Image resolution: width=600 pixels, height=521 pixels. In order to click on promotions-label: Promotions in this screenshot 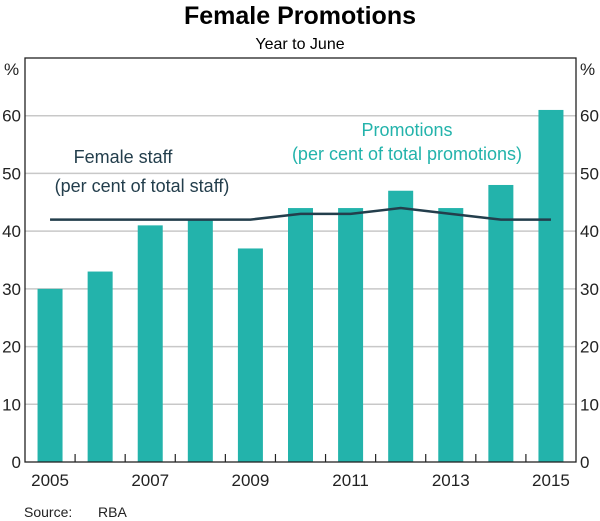, I will do `click(406, 130)`.